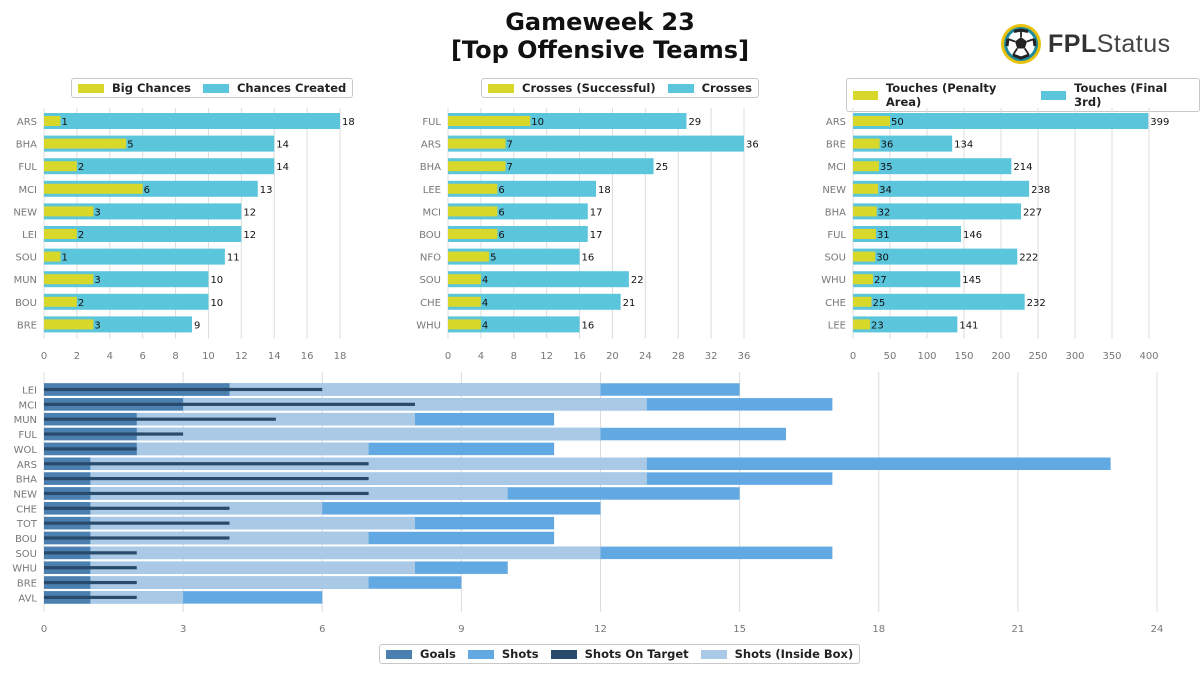  Describe the element at coordinates (537, 122) in the screenshot. I see `data-label-inner: 10` at that location.